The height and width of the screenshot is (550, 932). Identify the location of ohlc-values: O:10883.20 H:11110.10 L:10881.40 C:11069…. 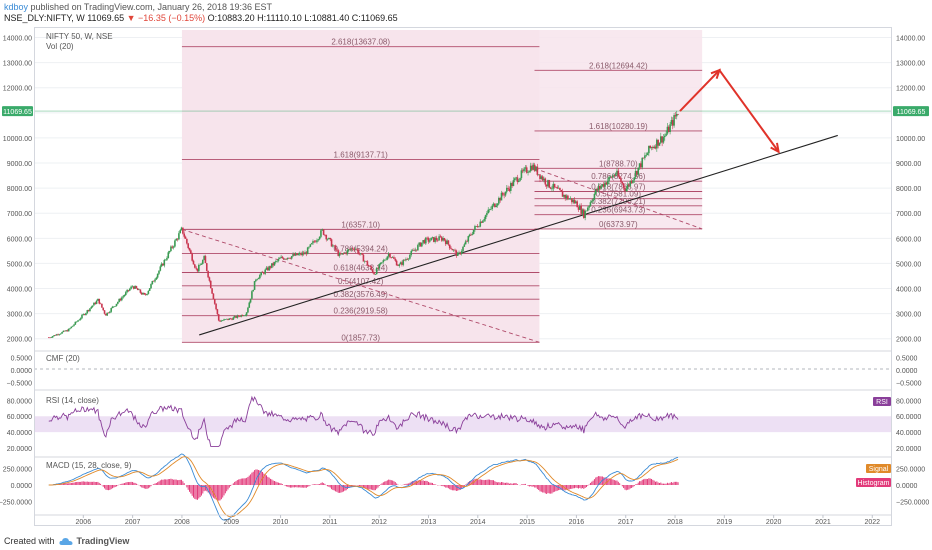
(302, 18).